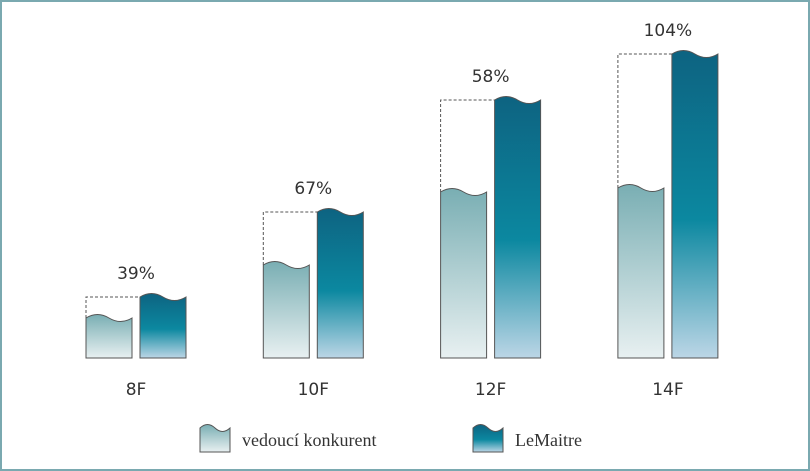 Image resolution: width=810 pixels, height=471 pixels. Describe the element at coordinates (313, 189) in the screenshot. I see `increase-label: 67%` at that location.